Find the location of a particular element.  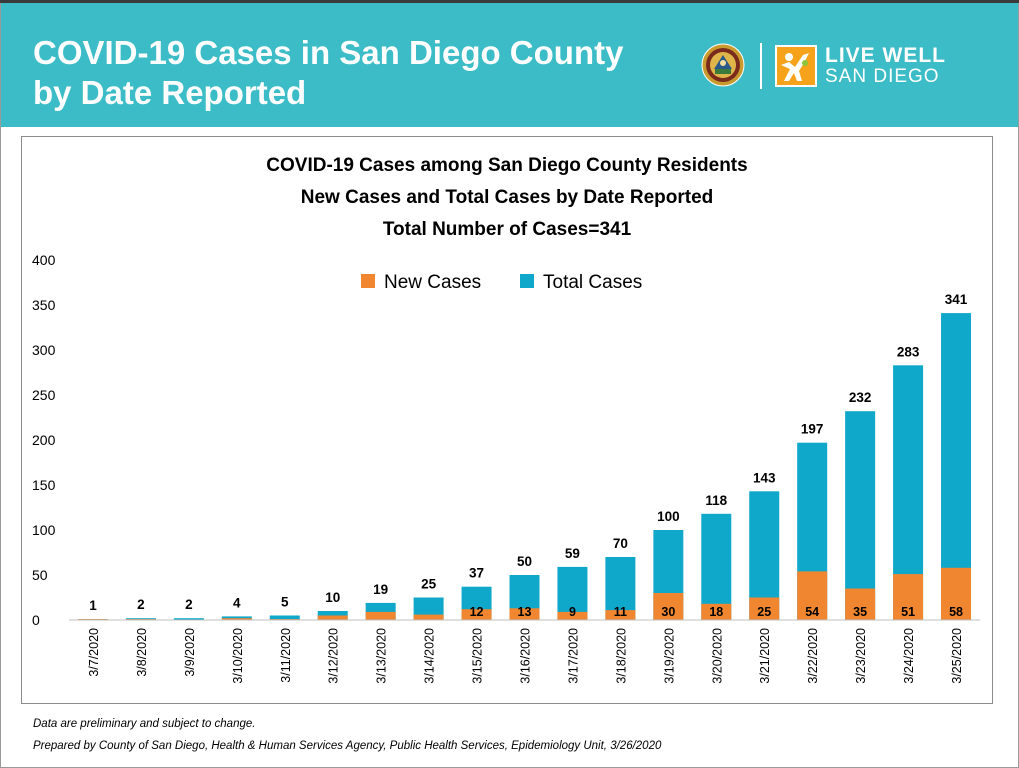

y-tick-label: 100 is located at coordinates (44, 530).